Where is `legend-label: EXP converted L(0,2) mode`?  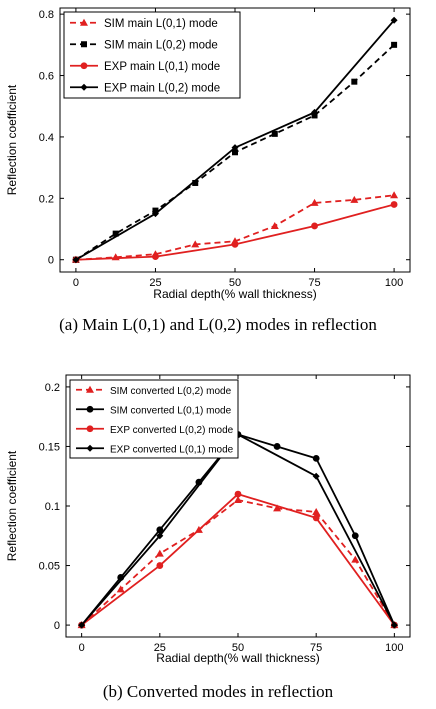
legend-label: EXP converted L(0,2) mode is located at coordinates (172, 430).